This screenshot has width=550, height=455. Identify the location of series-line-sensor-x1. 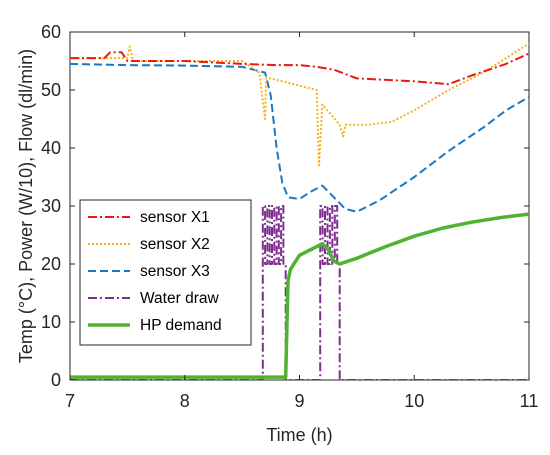
(299, 68).